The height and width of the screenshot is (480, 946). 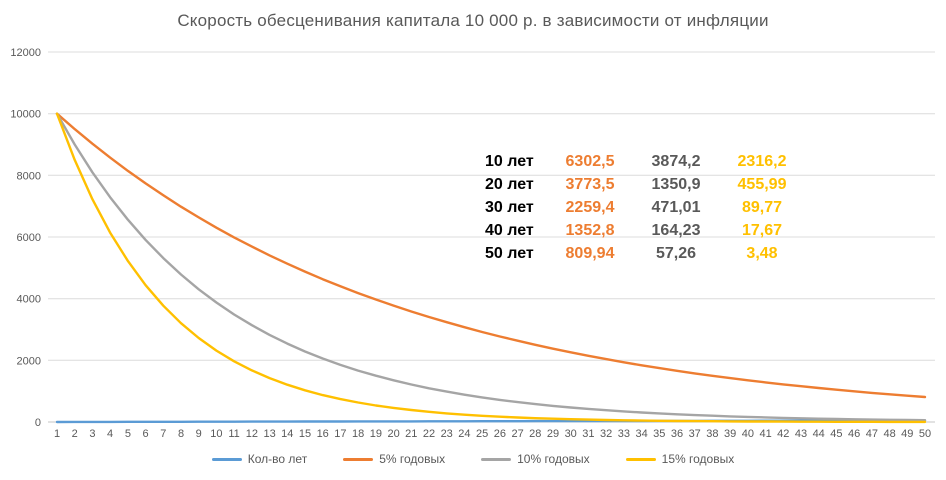 I want to click on x-tick-label: 34, so click(x=641, y=434).